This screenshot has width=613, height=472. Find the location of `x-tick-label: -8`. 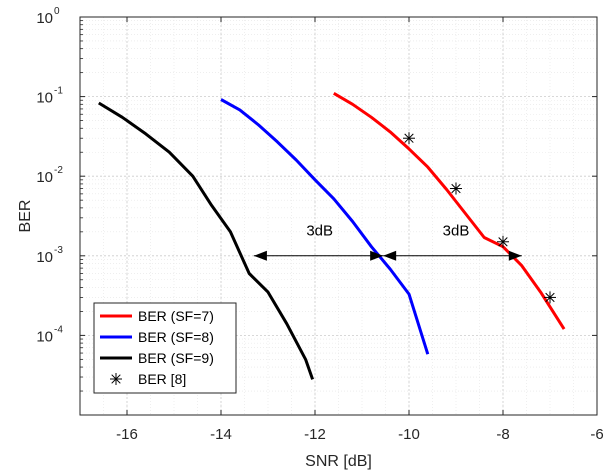

x-tick-label: -8 is located at coordinates (502, 434).